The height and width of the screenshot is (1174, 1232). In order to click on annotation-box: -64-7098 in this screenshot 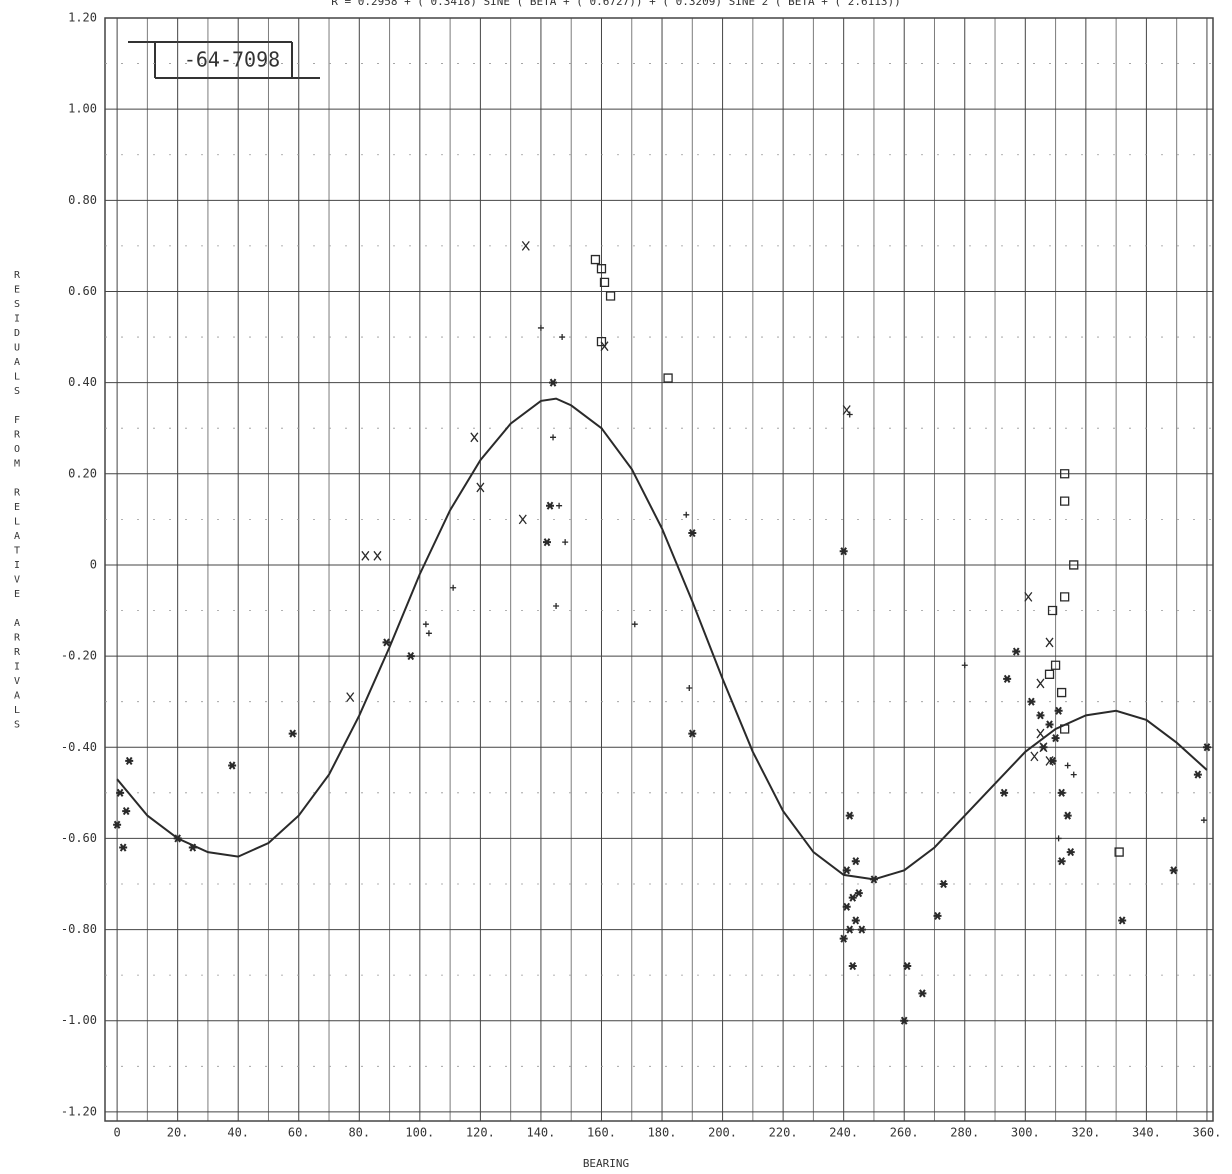, I will do `click(224, 60)`.